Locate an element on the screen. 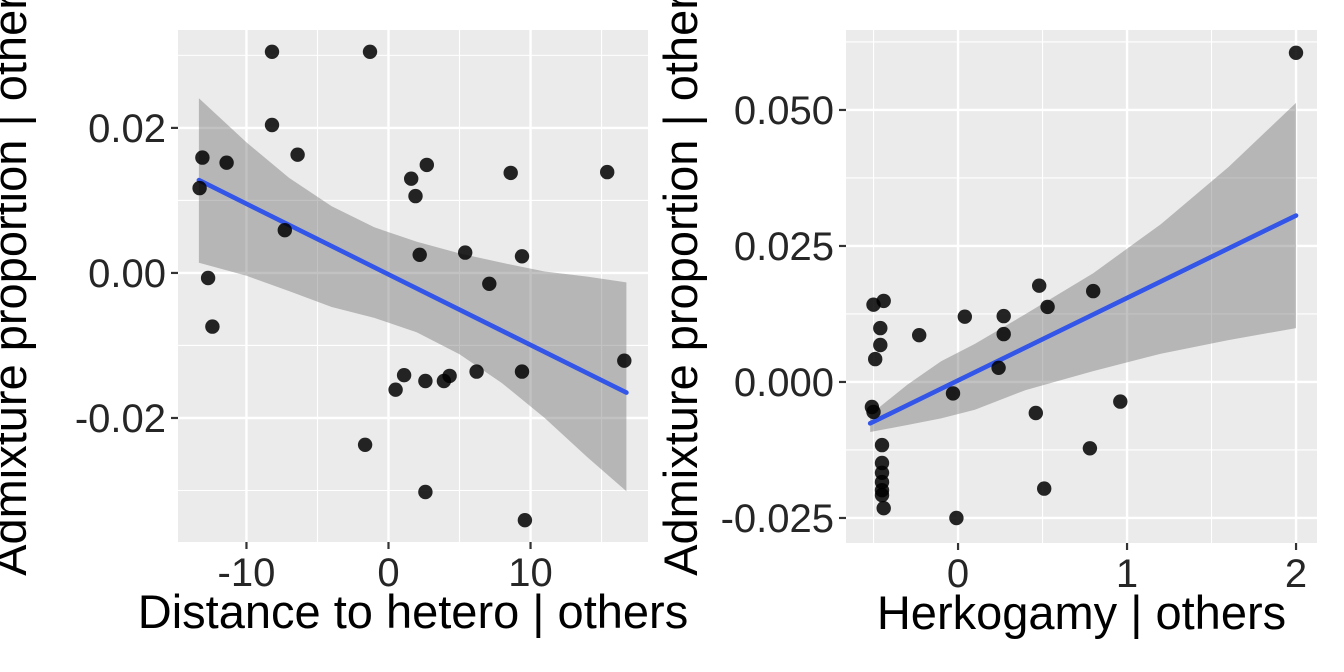 Image resolution: width=1344 pixels, height=672 pixels. y-tick-label: 0.00 is located at coordinates (127, 274).